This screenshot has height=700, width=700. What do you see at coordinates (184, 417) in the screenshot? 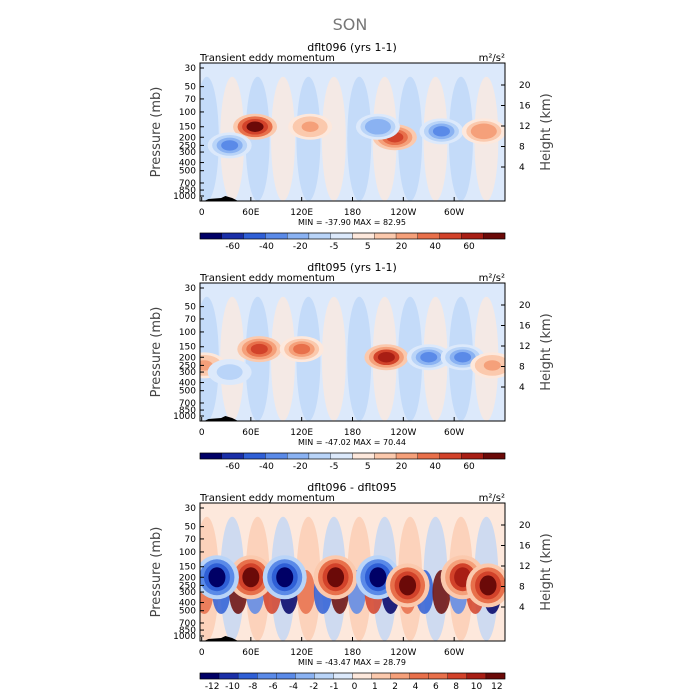
I see `y-tick-label: 1000` at bounding box center [184, 417].